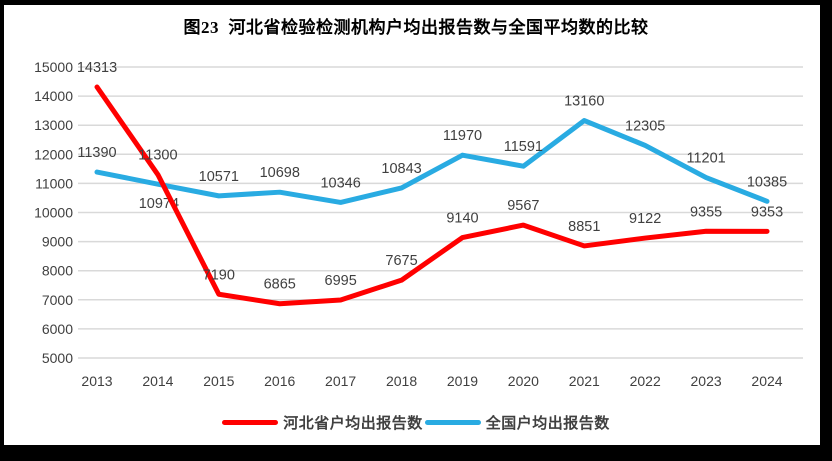 This screenshot has width=832, height=461. What do you see at coordinates (547, 423) in the screenshot?
I see `legend-label-national: 全国户均出报告数` at bounding box center [547, 423].